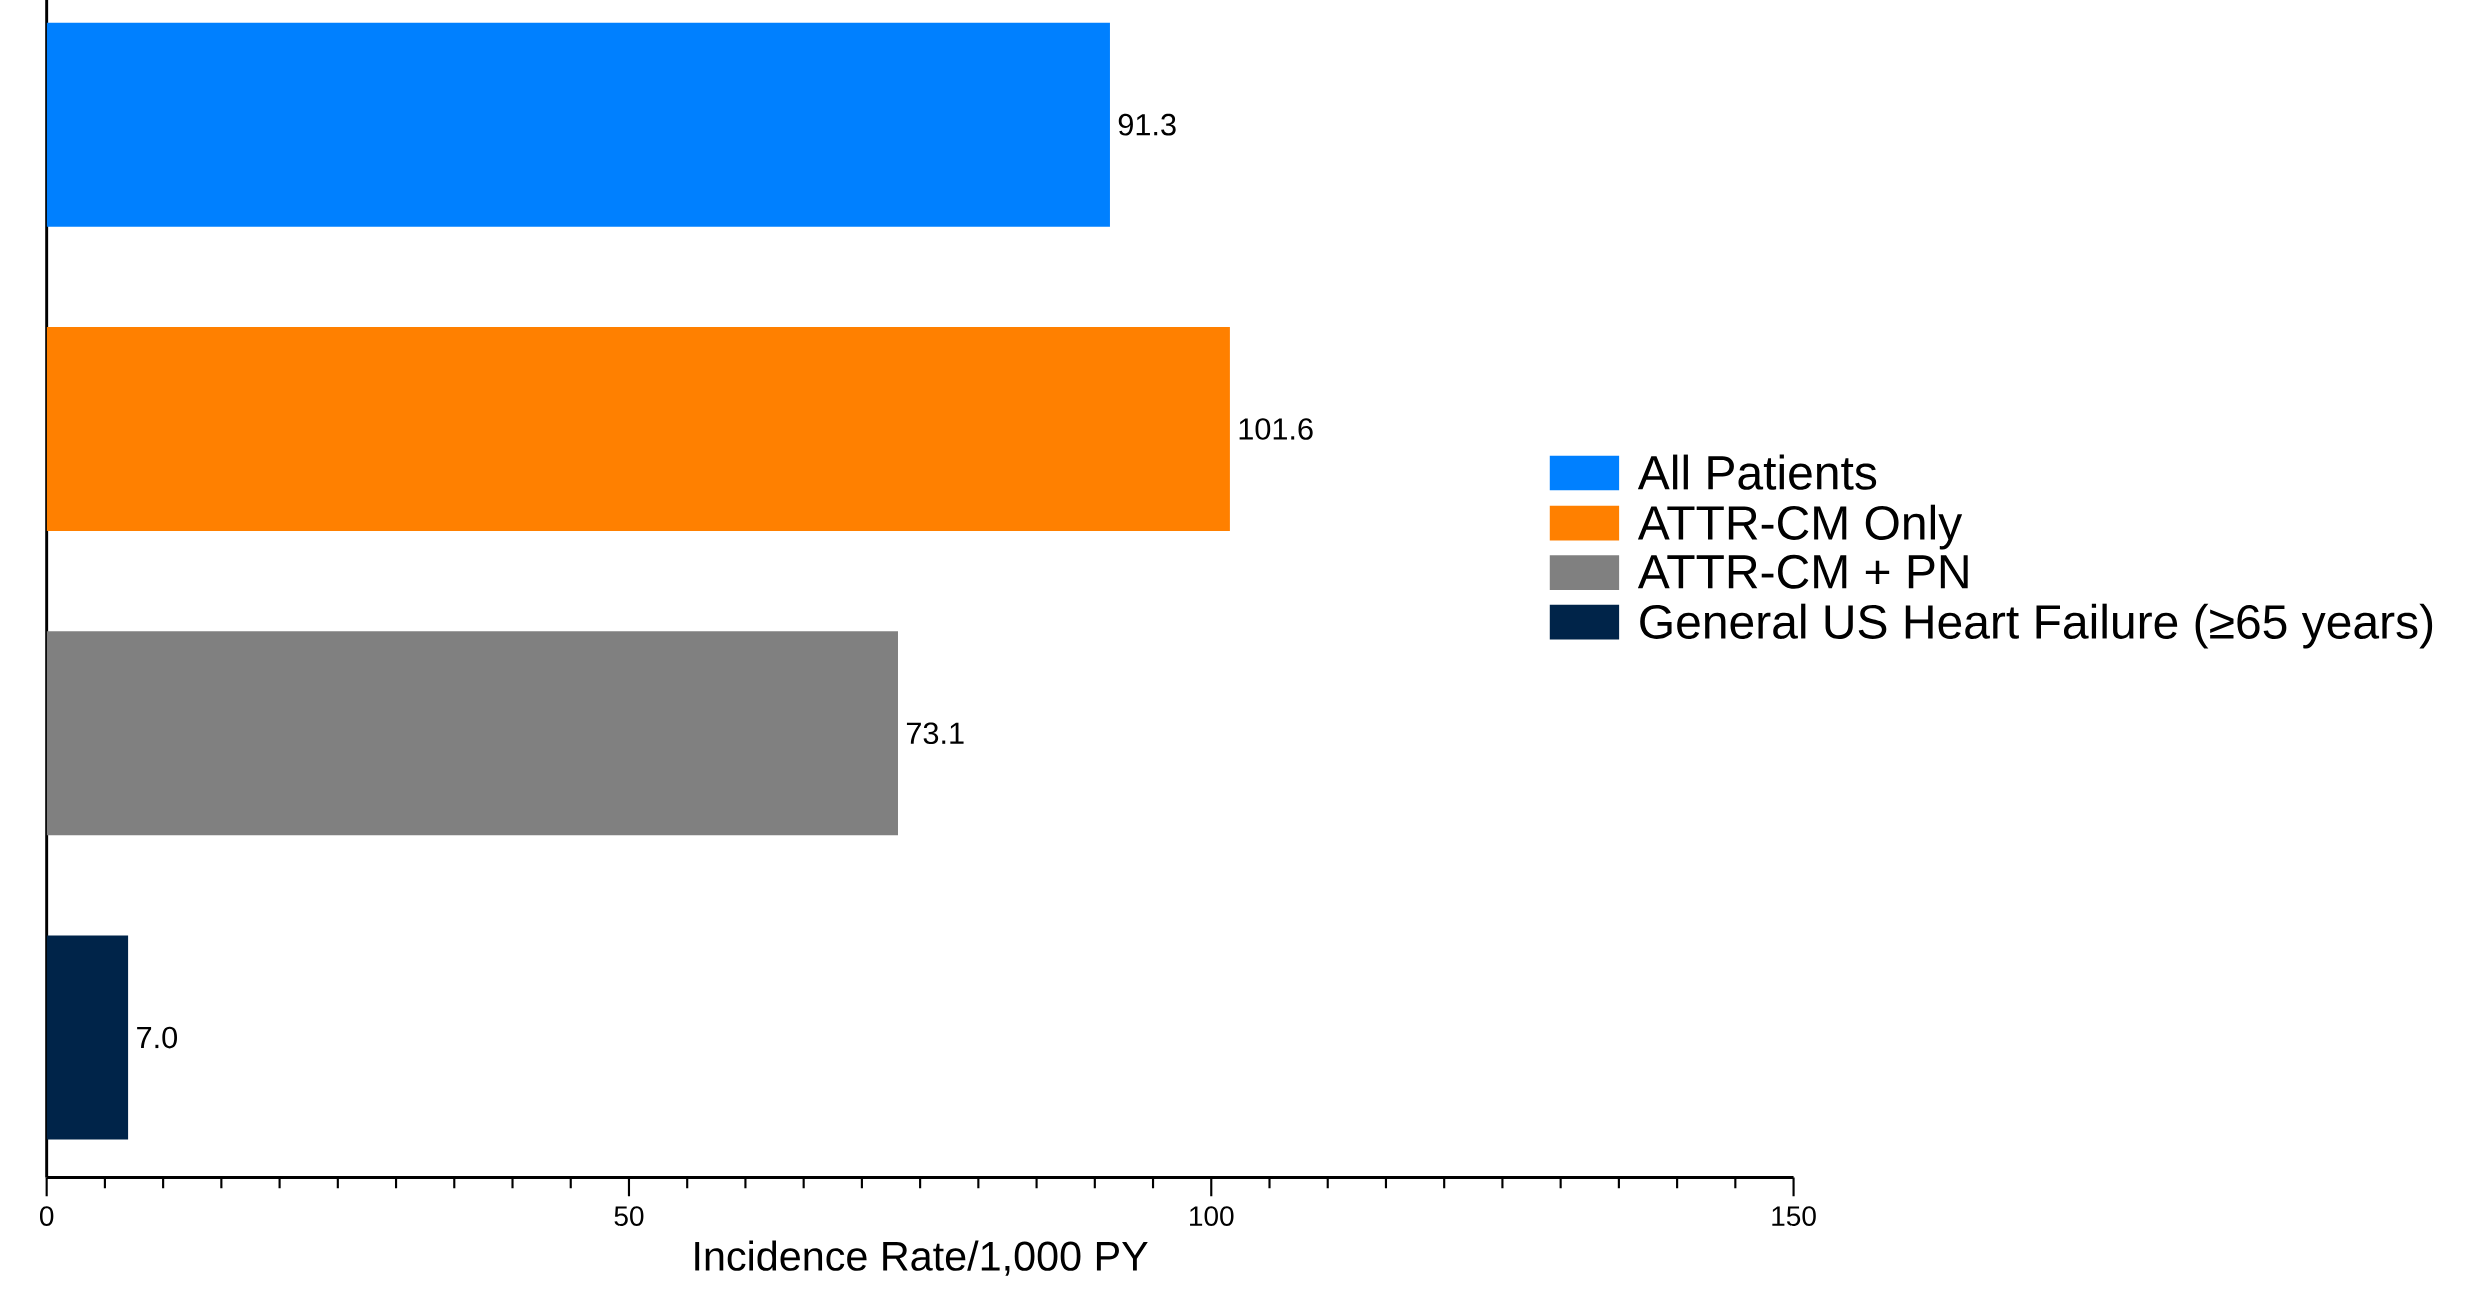  What do you see at coordinates (1212, 1216) in the screenshot?
I see `x-tick-label: 100` at bounding box center [1212, 1216].